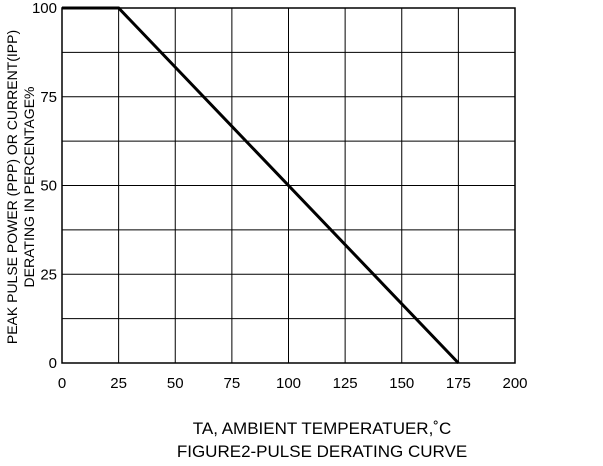  What do you see at coordinates (232, 383) in the screenshot?
I see `x-tick-label: 75` at bounding box center [232, 383].